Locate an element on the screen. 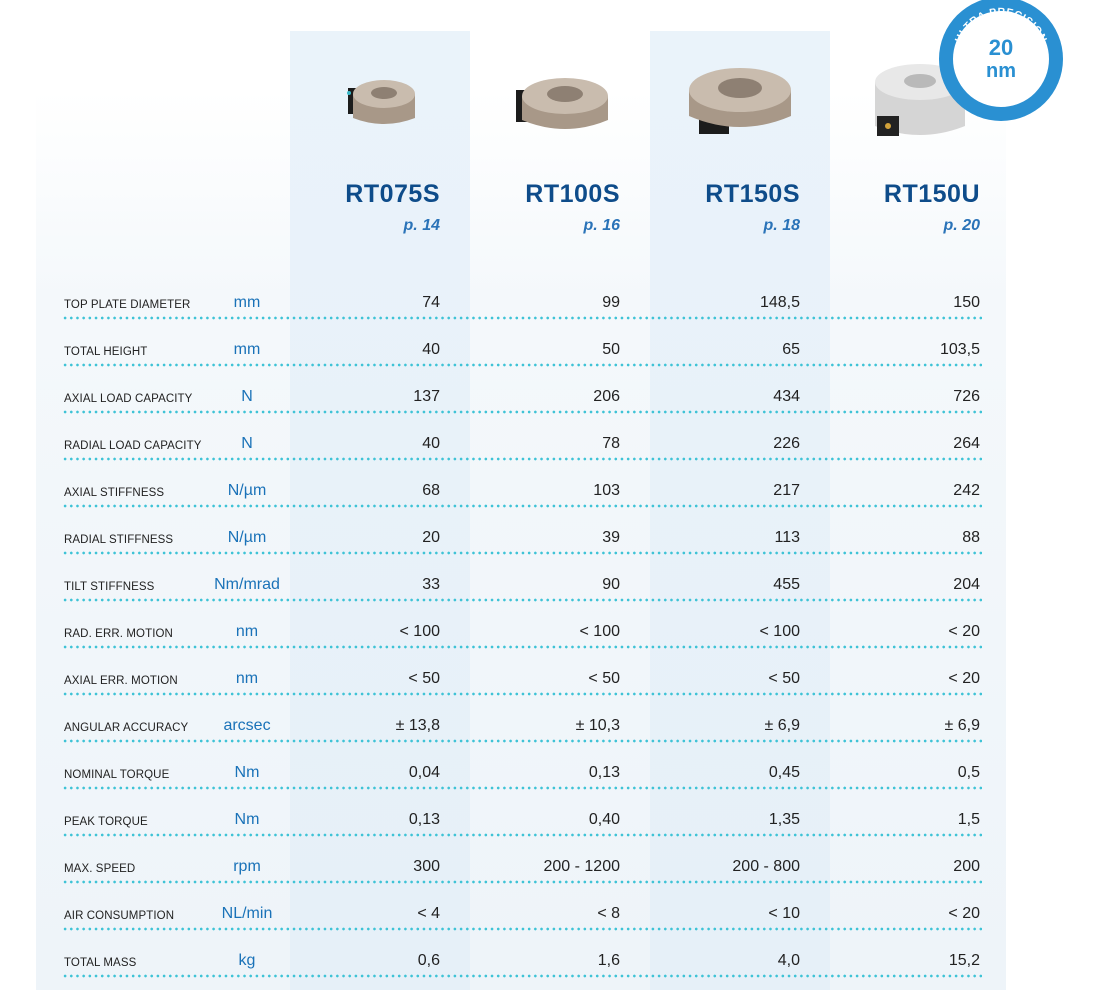  spec-value: < 4 is located at coordinates (428, 913).